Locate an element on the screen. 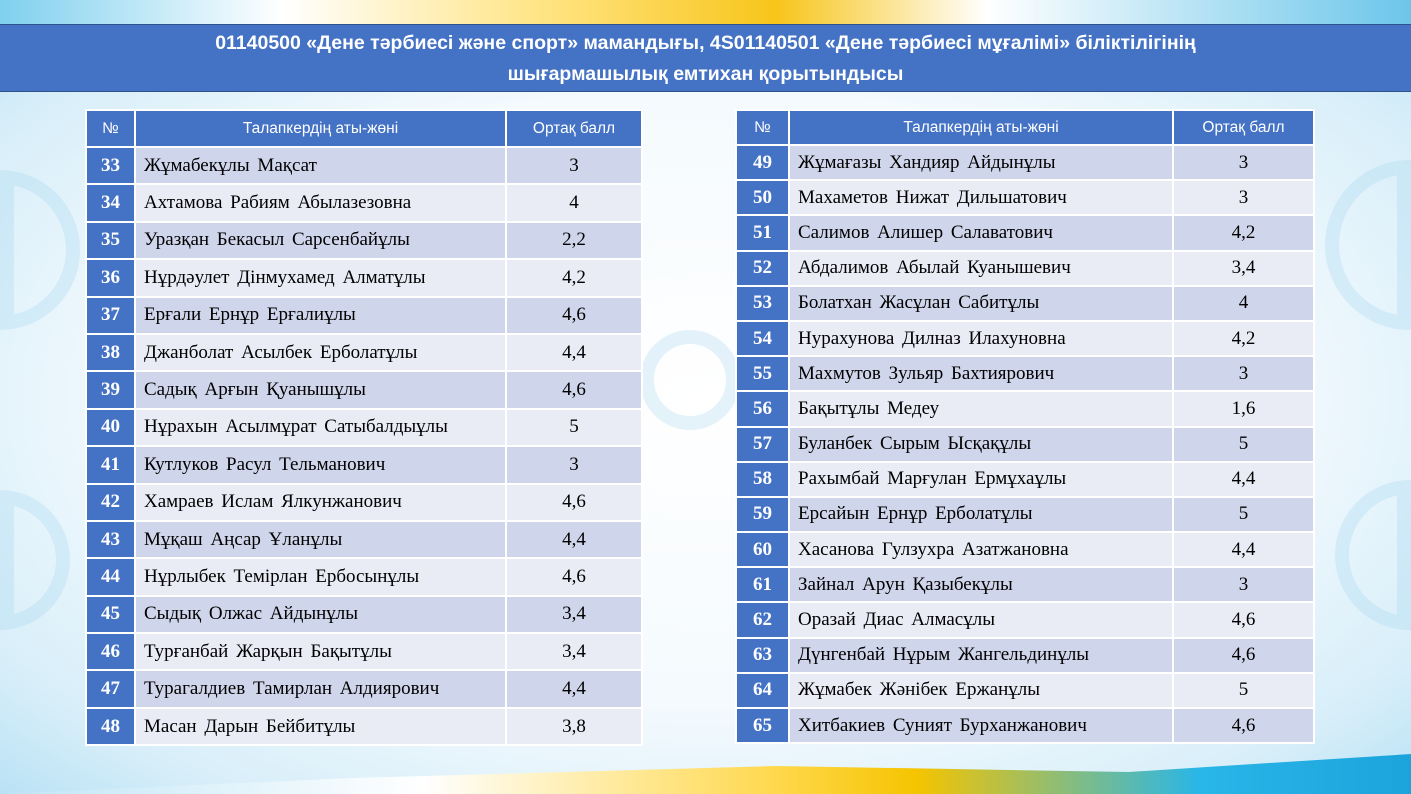 This screenshot has width=1411, height=794. row-number: 40 is located at coordinates (110, 427).